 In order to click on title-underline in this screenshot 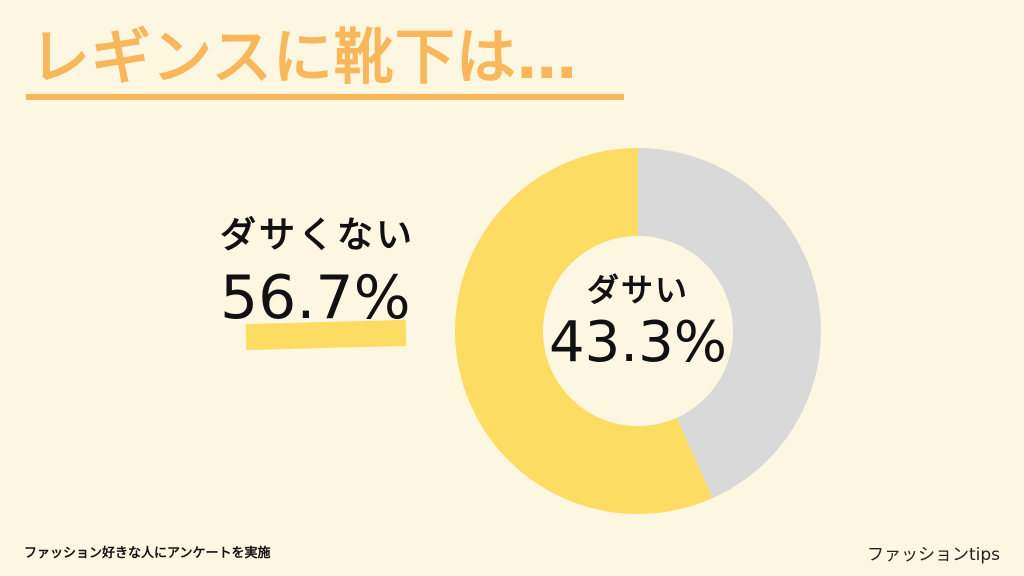, I will do `click(325, 97)`.